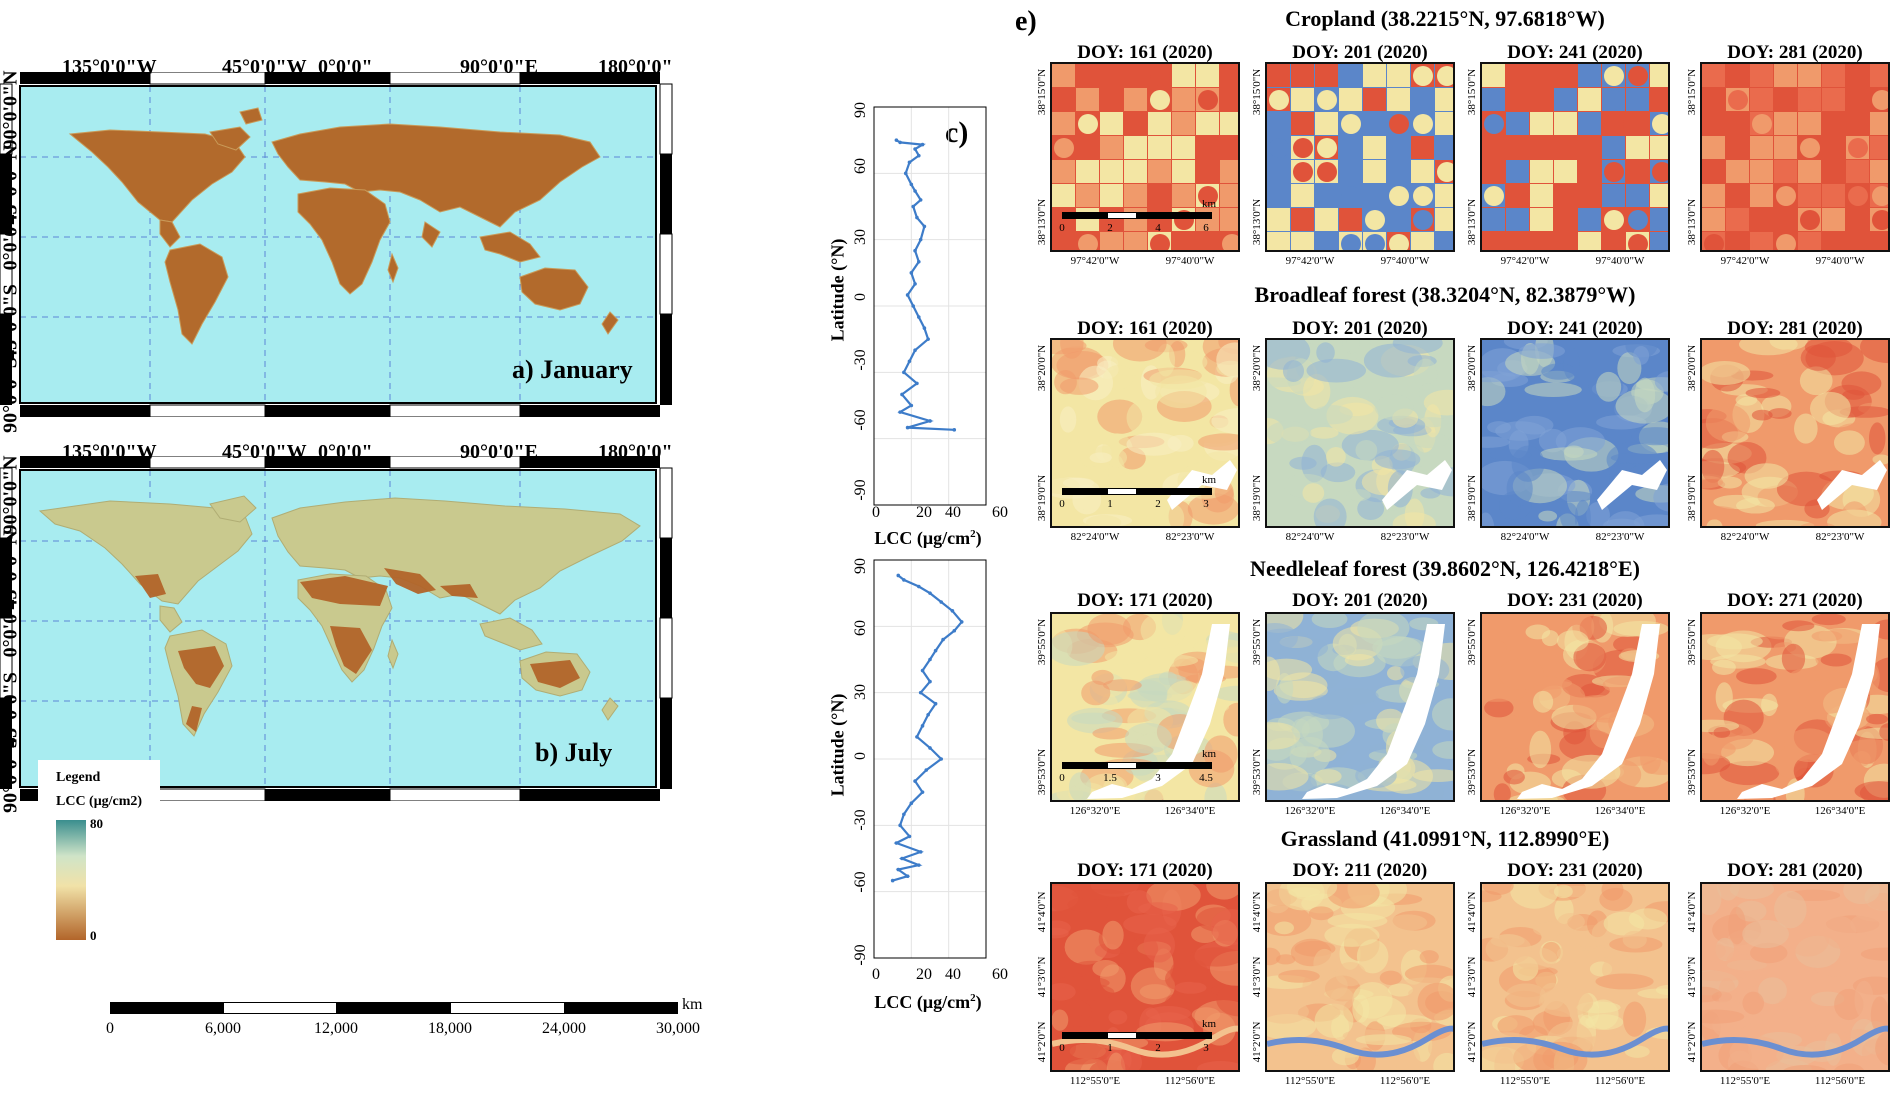 This screenshot has width=1900, height=1093. What do you see at coordinates (860, 566) in the screenshot?
I see `c1-ytick-0: 90` at bounding box center [860, 566].